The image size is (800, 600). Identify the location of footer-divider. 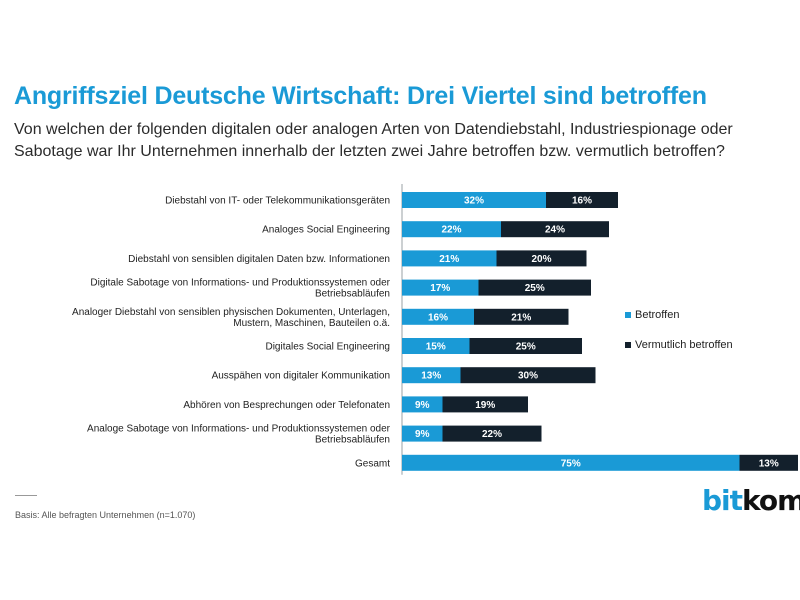
(26, 495).